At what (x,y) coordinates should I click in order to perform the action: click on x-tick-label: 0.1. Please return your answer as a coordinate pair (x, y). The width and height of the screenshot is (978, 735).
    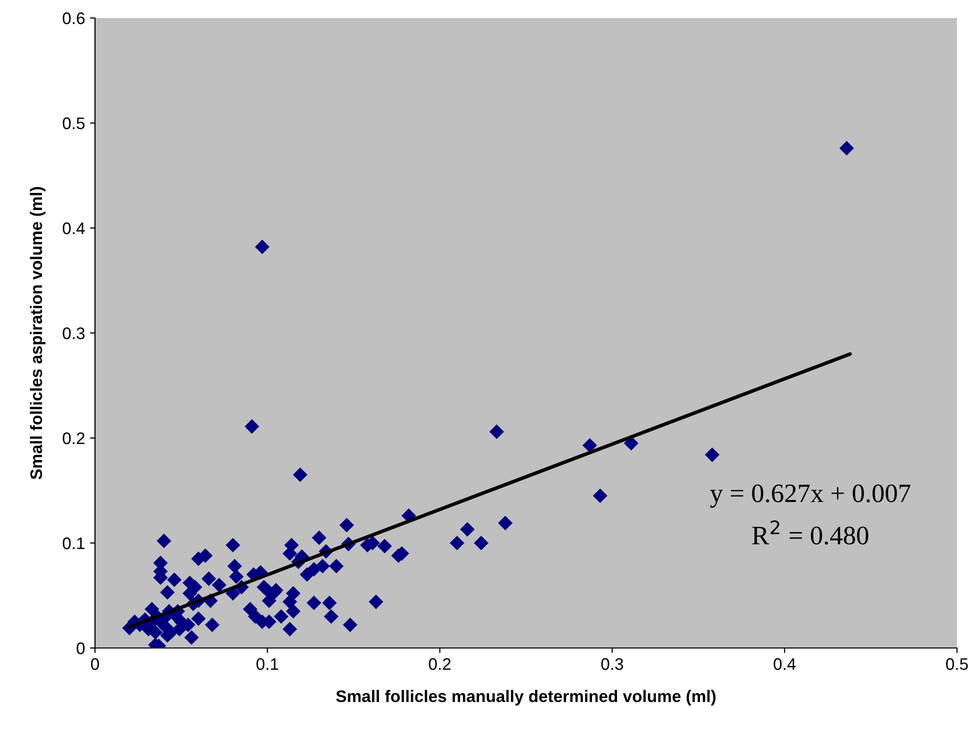
    Looking at the image, I should click on (267, 664).